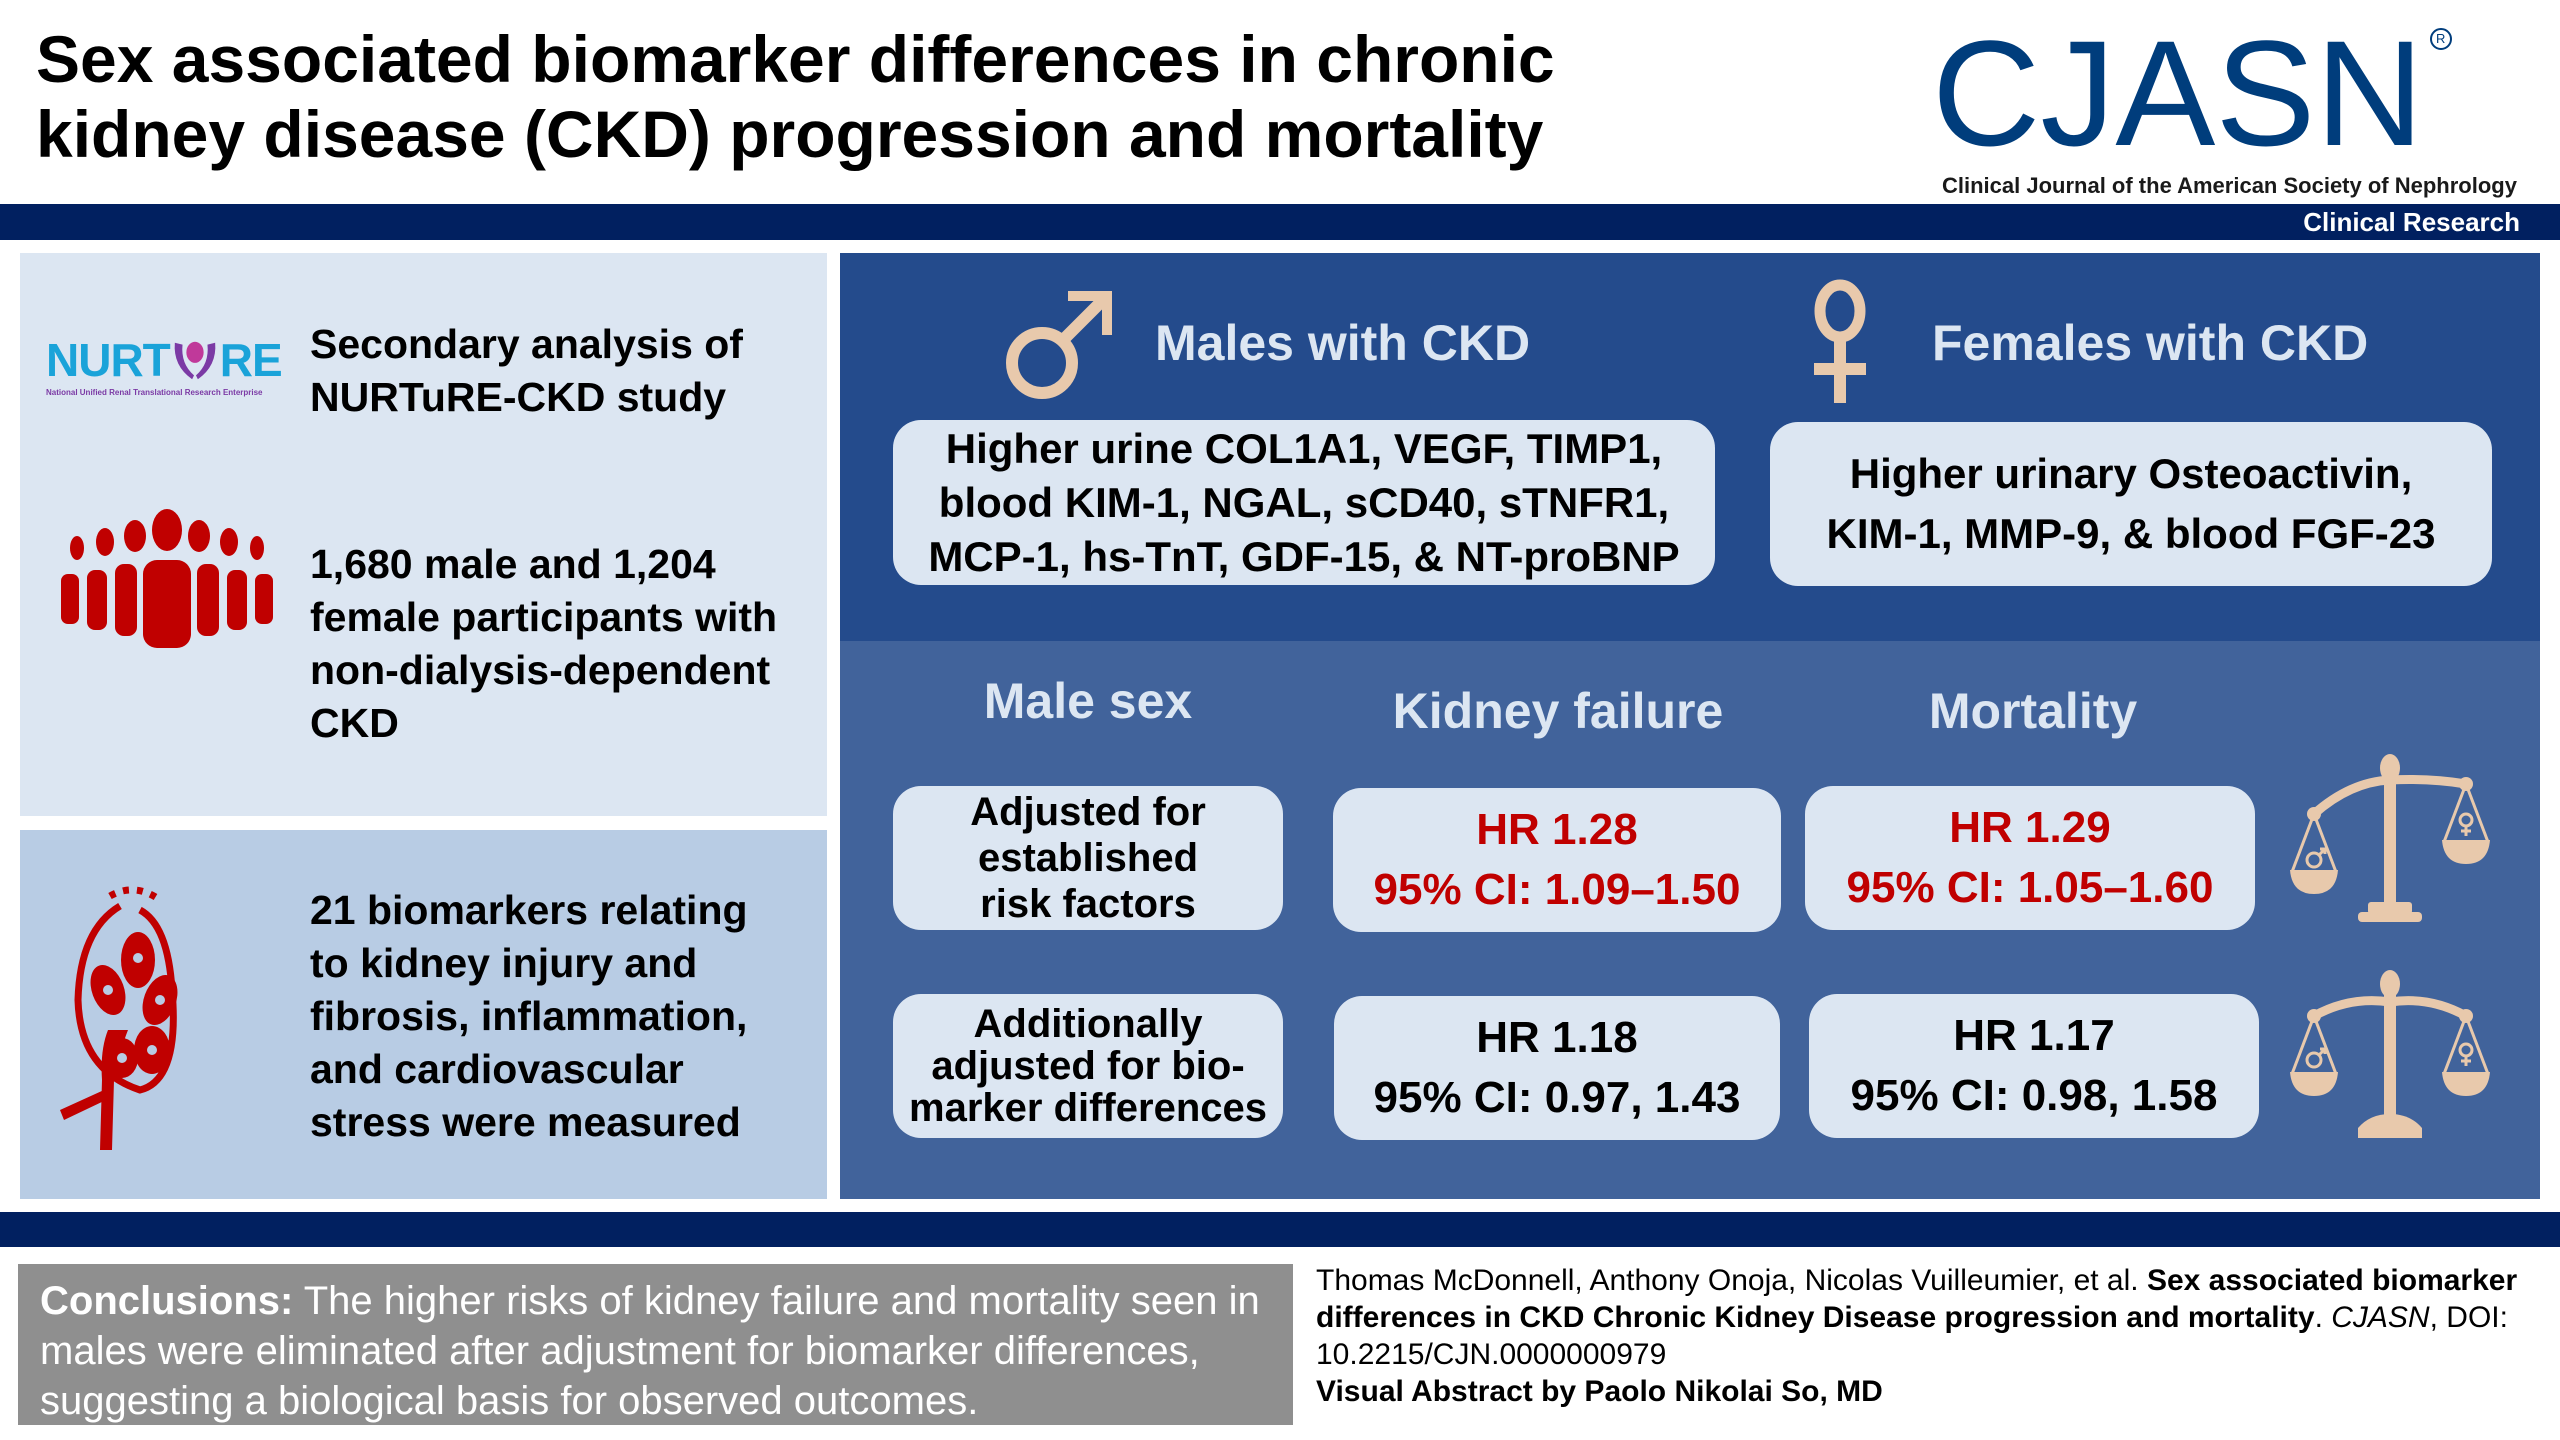 This screenshot has width=2560, height=1440. Describe the element at coordinates (1557, 889) in the screenshot. I see `ci-value: 95% CI: 1.09–1.50` at that location.